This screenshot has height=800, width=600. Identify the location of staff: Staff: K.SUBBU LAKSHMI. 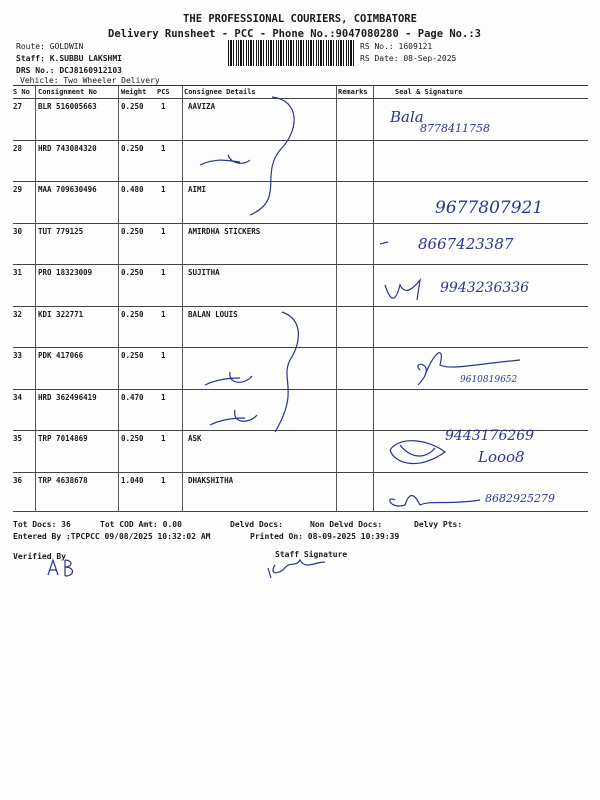
(69, 58).